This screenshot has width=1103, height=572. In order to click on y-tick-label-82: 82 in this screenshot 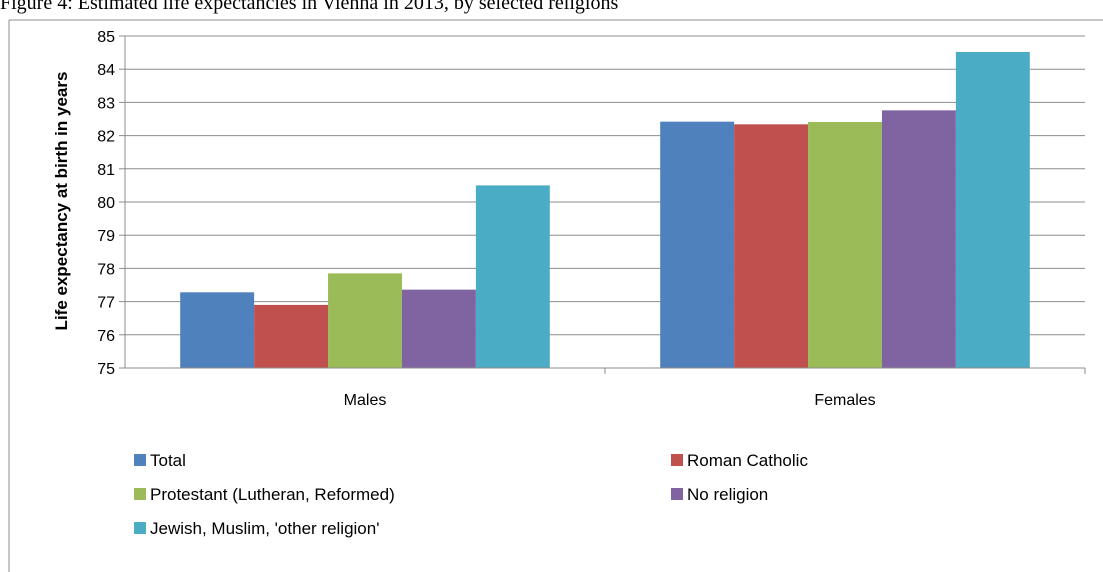, I will do `click(106, 137)`.